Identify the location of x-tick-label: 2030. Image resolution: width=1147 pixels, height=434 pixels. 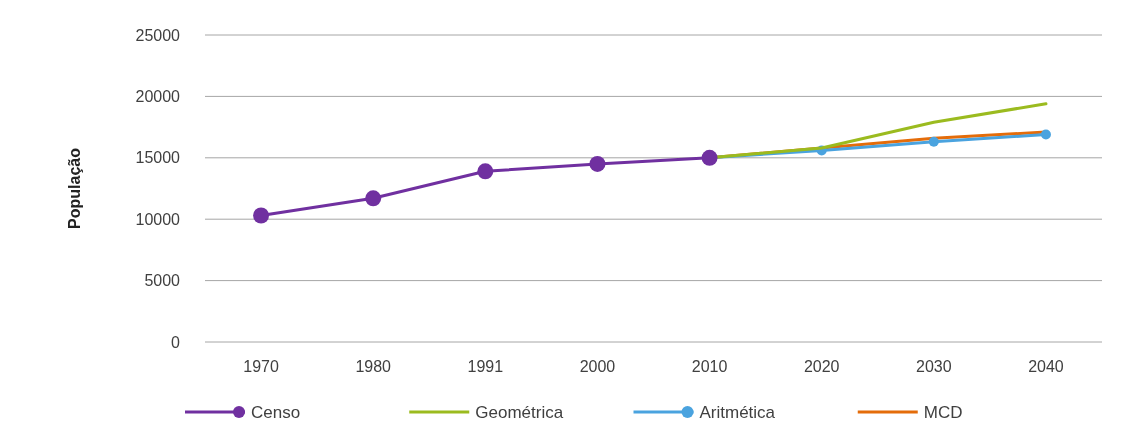
(934, 366).